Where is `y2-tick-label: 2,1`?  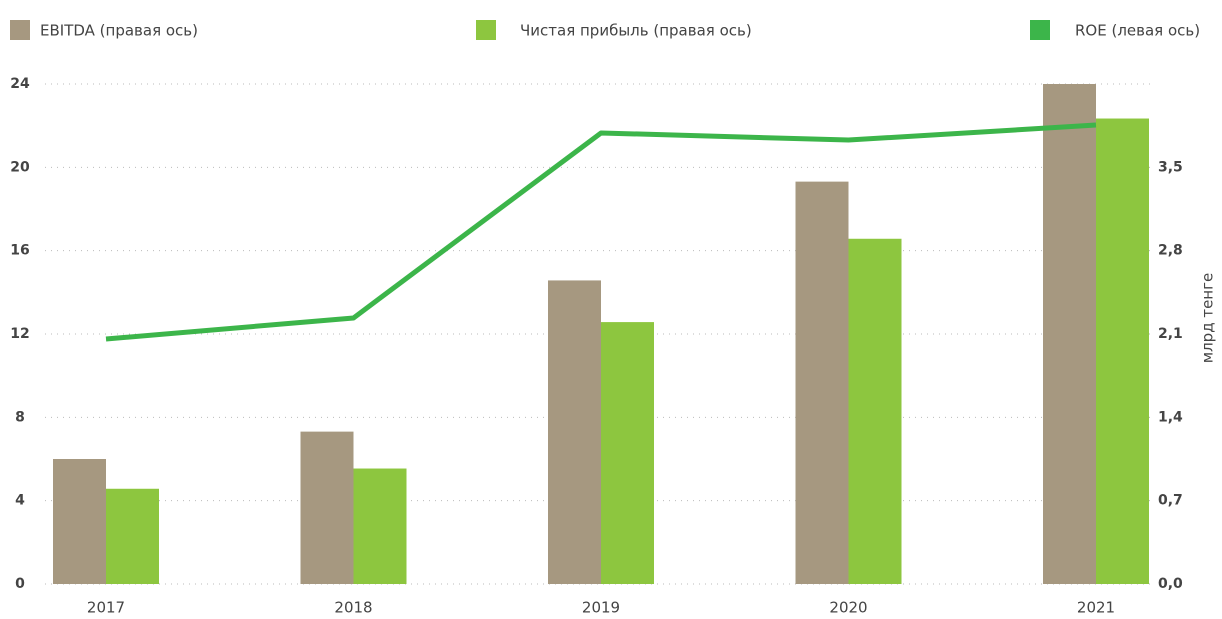
y2-tick-label: 2,1 is located at coordinates (1170, 334).